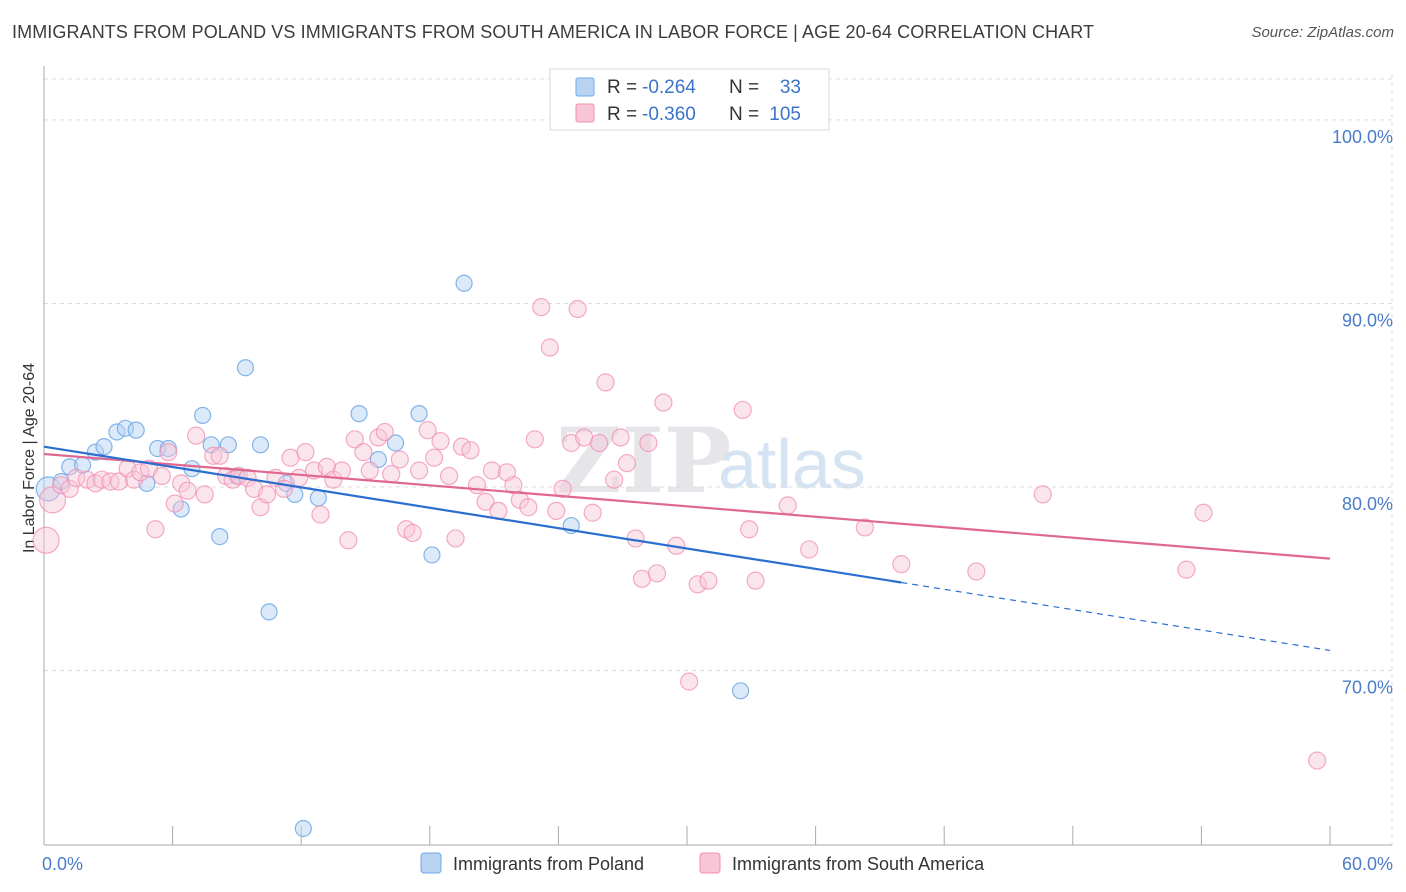  What do you see at coordinates (1116, 616) in the screenshot?
I see `trend-line-poland-extension` at bounding box center [1116, 616].